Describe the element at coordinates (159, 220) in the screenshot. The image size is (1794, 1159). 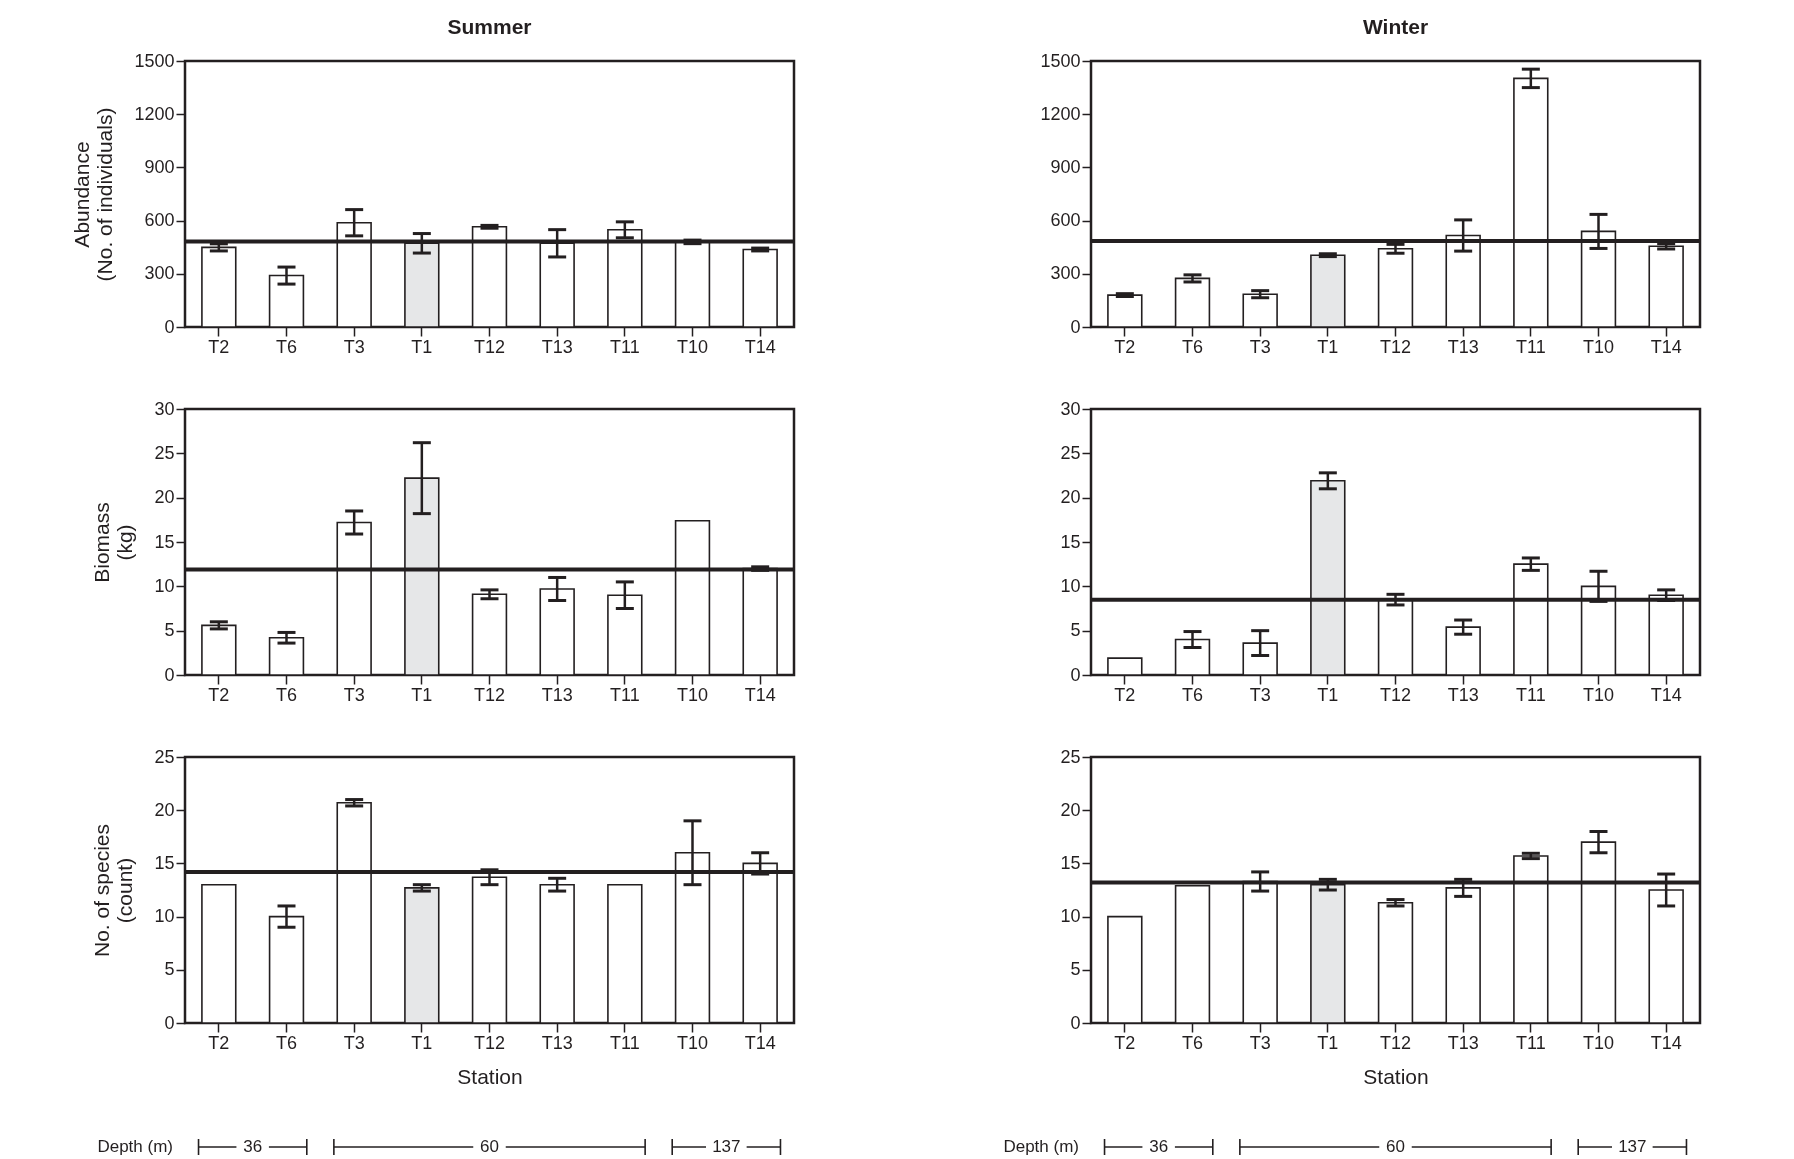
I see `y-tick-label: 600` at that location.